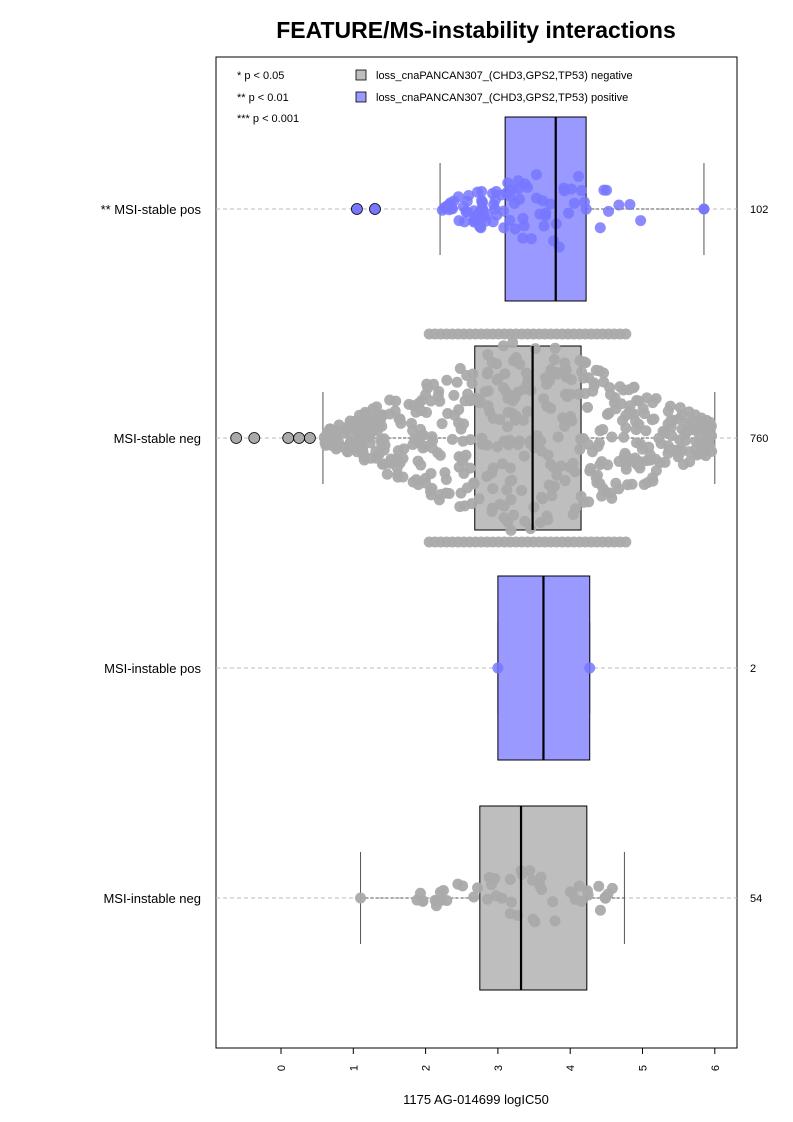 The width and height of the screenshot is (793, 1122). What do you see at coordinates (430, 668) in the screenshot?
I see `group-2: MSI-instable pos 2` at bounding box center [430, 668].